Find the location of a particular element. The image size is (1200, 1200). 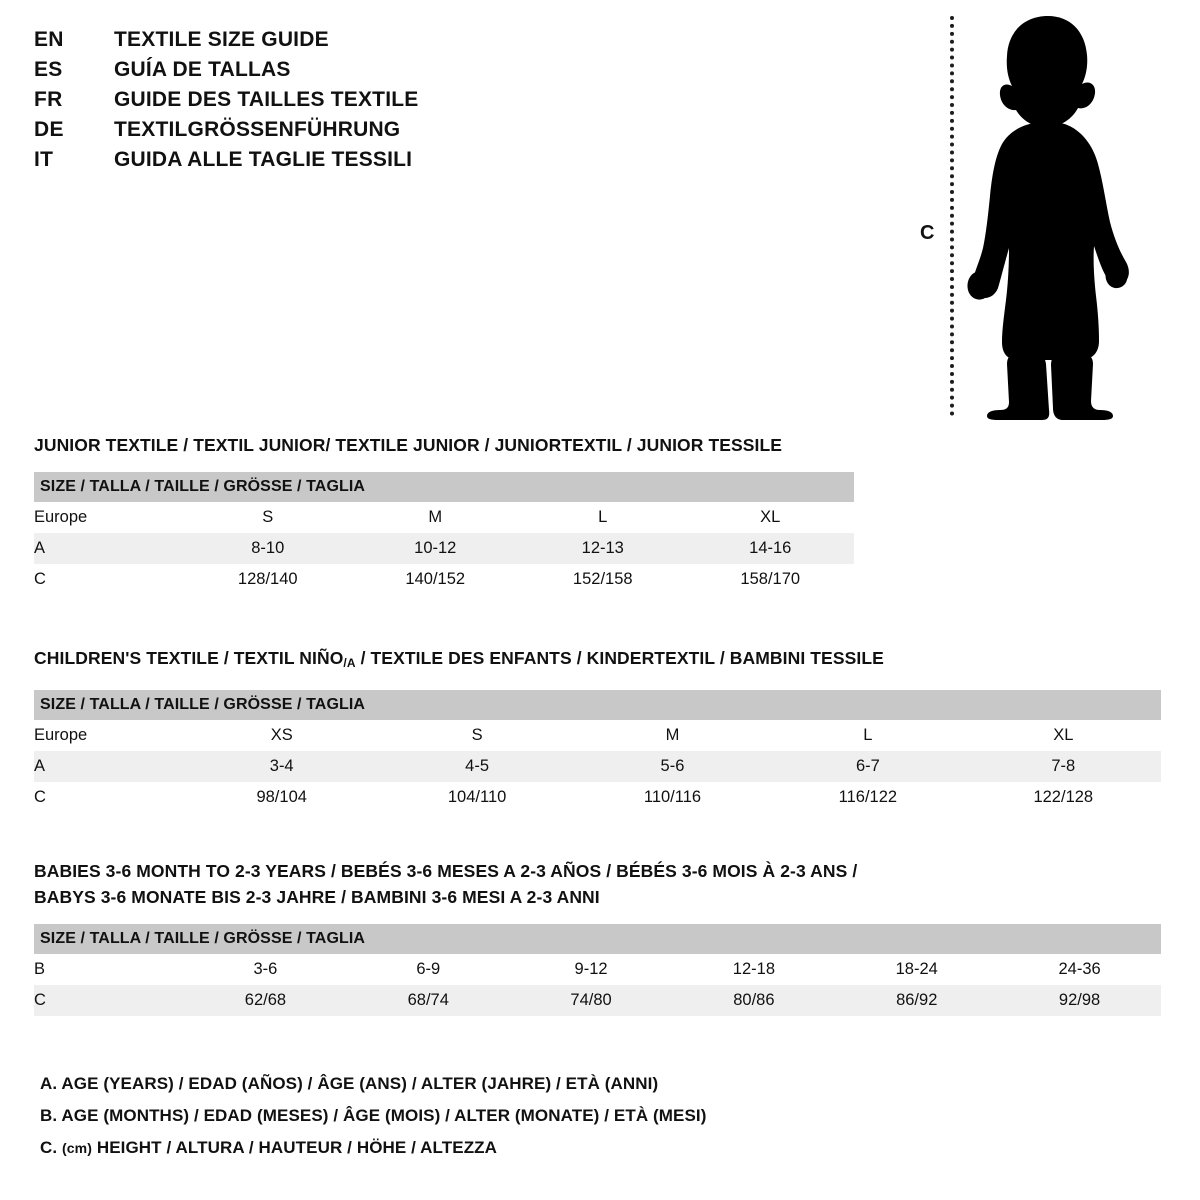

guide-title-fr: GUIDE DES TAILLES TEXTILE is located at coordinates (266, 99).